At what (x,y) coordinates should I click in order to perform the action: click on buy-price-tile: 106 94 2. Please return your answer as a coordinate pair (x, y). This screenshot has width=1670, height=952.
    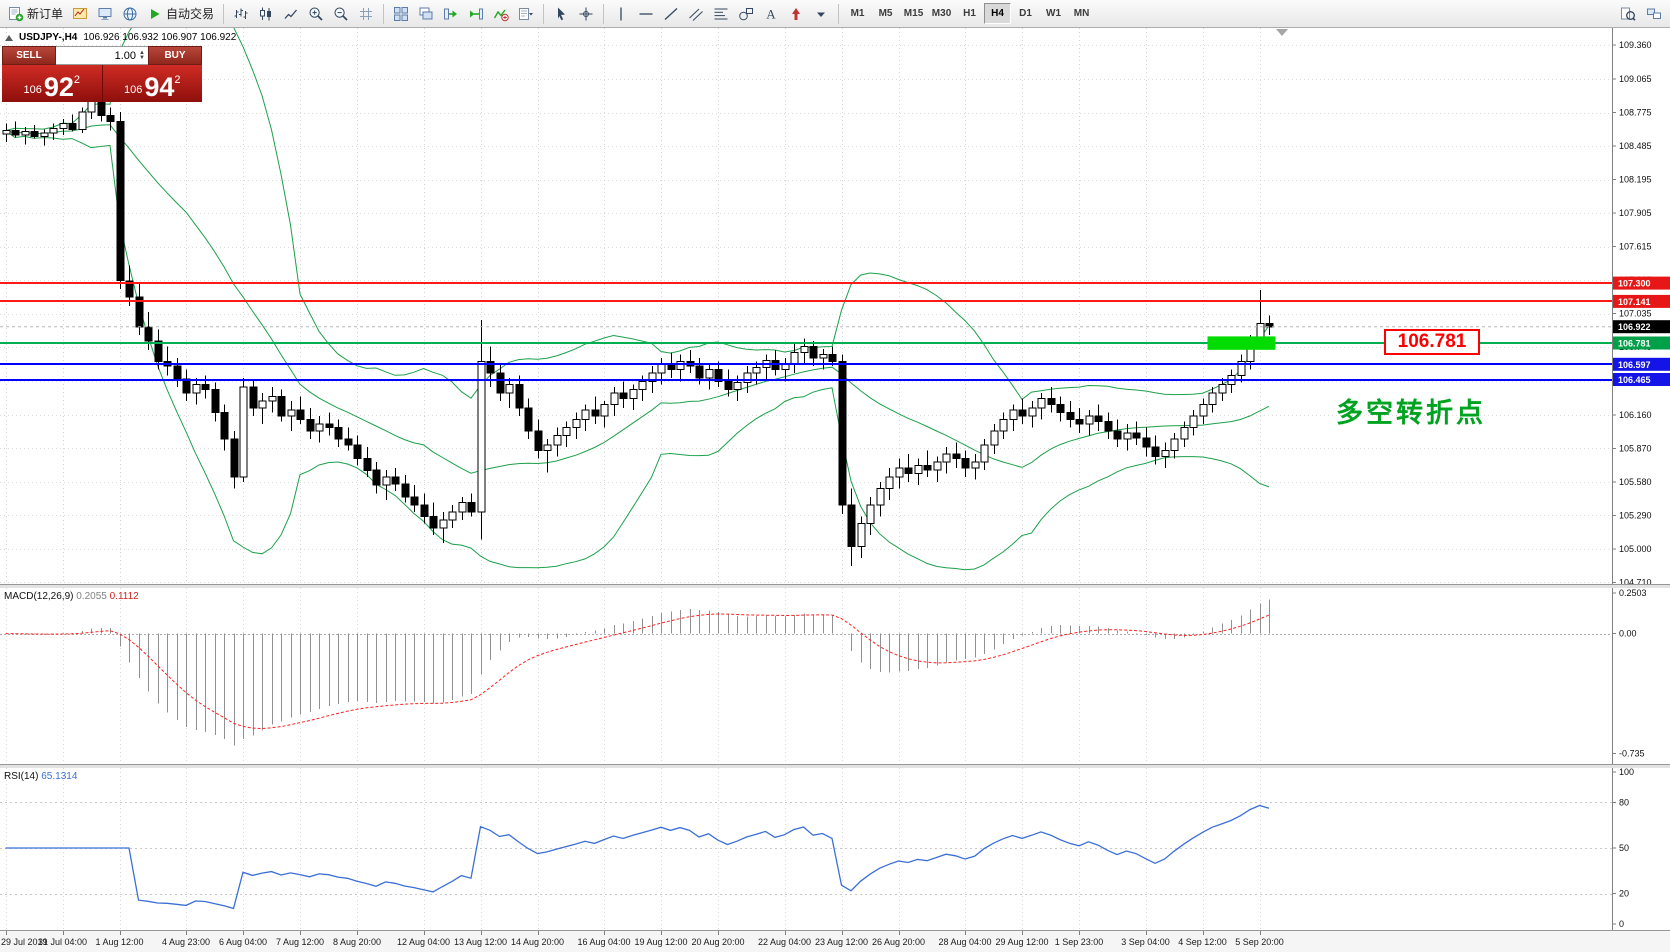
    Looking at the image, I should click on (152, 83).